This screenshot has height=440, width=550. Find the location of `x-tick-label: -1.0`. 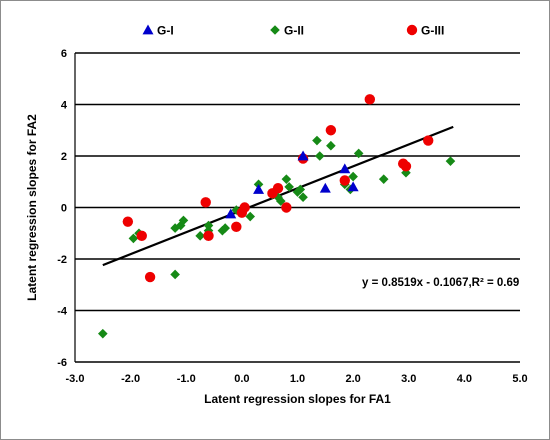

x-tick-label: -1.0 is located at coordinates (186, 379).